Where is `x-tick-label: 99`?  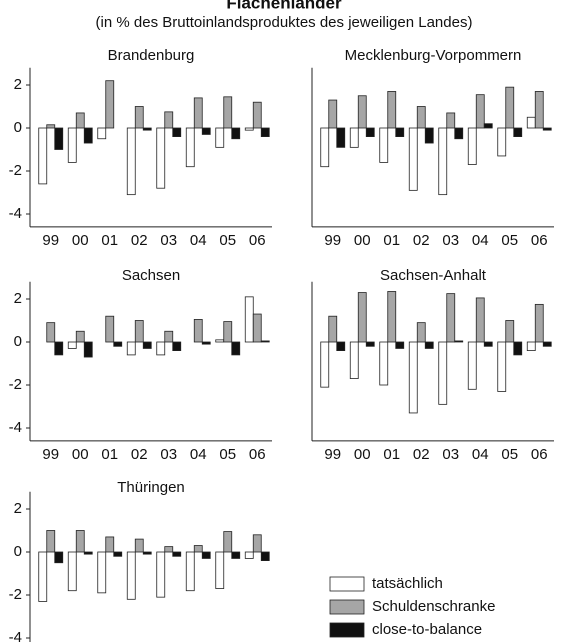 x-tick-label: 99 is located at coordinates (50, 454).